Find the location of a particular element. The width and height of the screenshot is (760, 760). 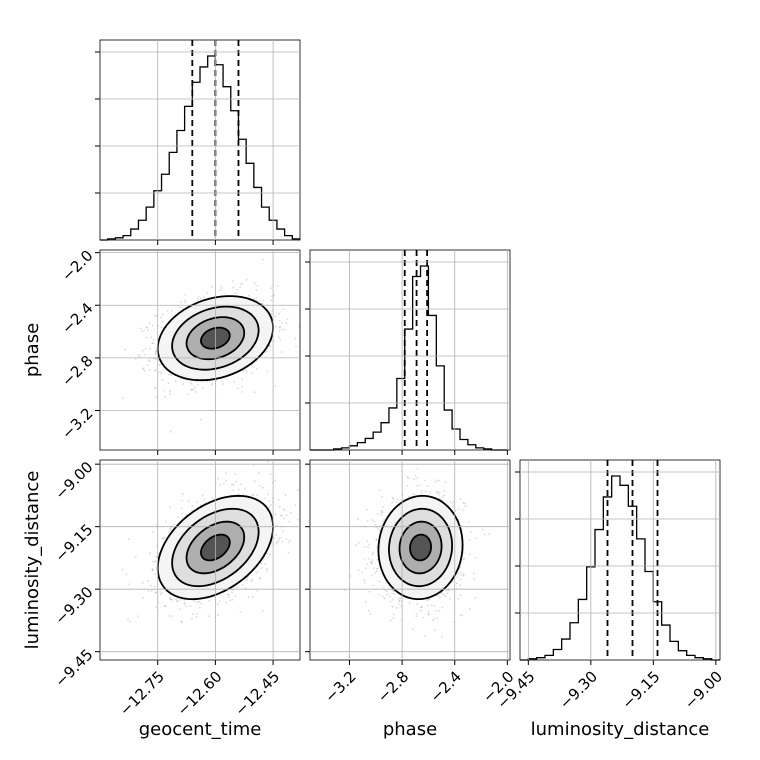

histogram-phase is located at coordinates (410, 350).